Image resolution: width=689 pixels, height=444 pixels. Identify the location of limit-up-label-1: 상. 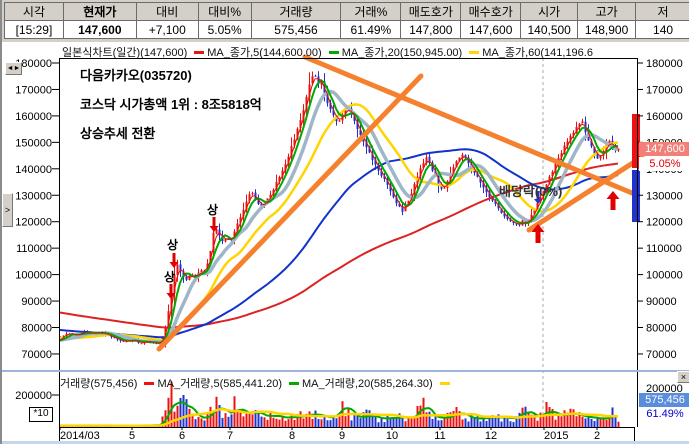
(170, 277).